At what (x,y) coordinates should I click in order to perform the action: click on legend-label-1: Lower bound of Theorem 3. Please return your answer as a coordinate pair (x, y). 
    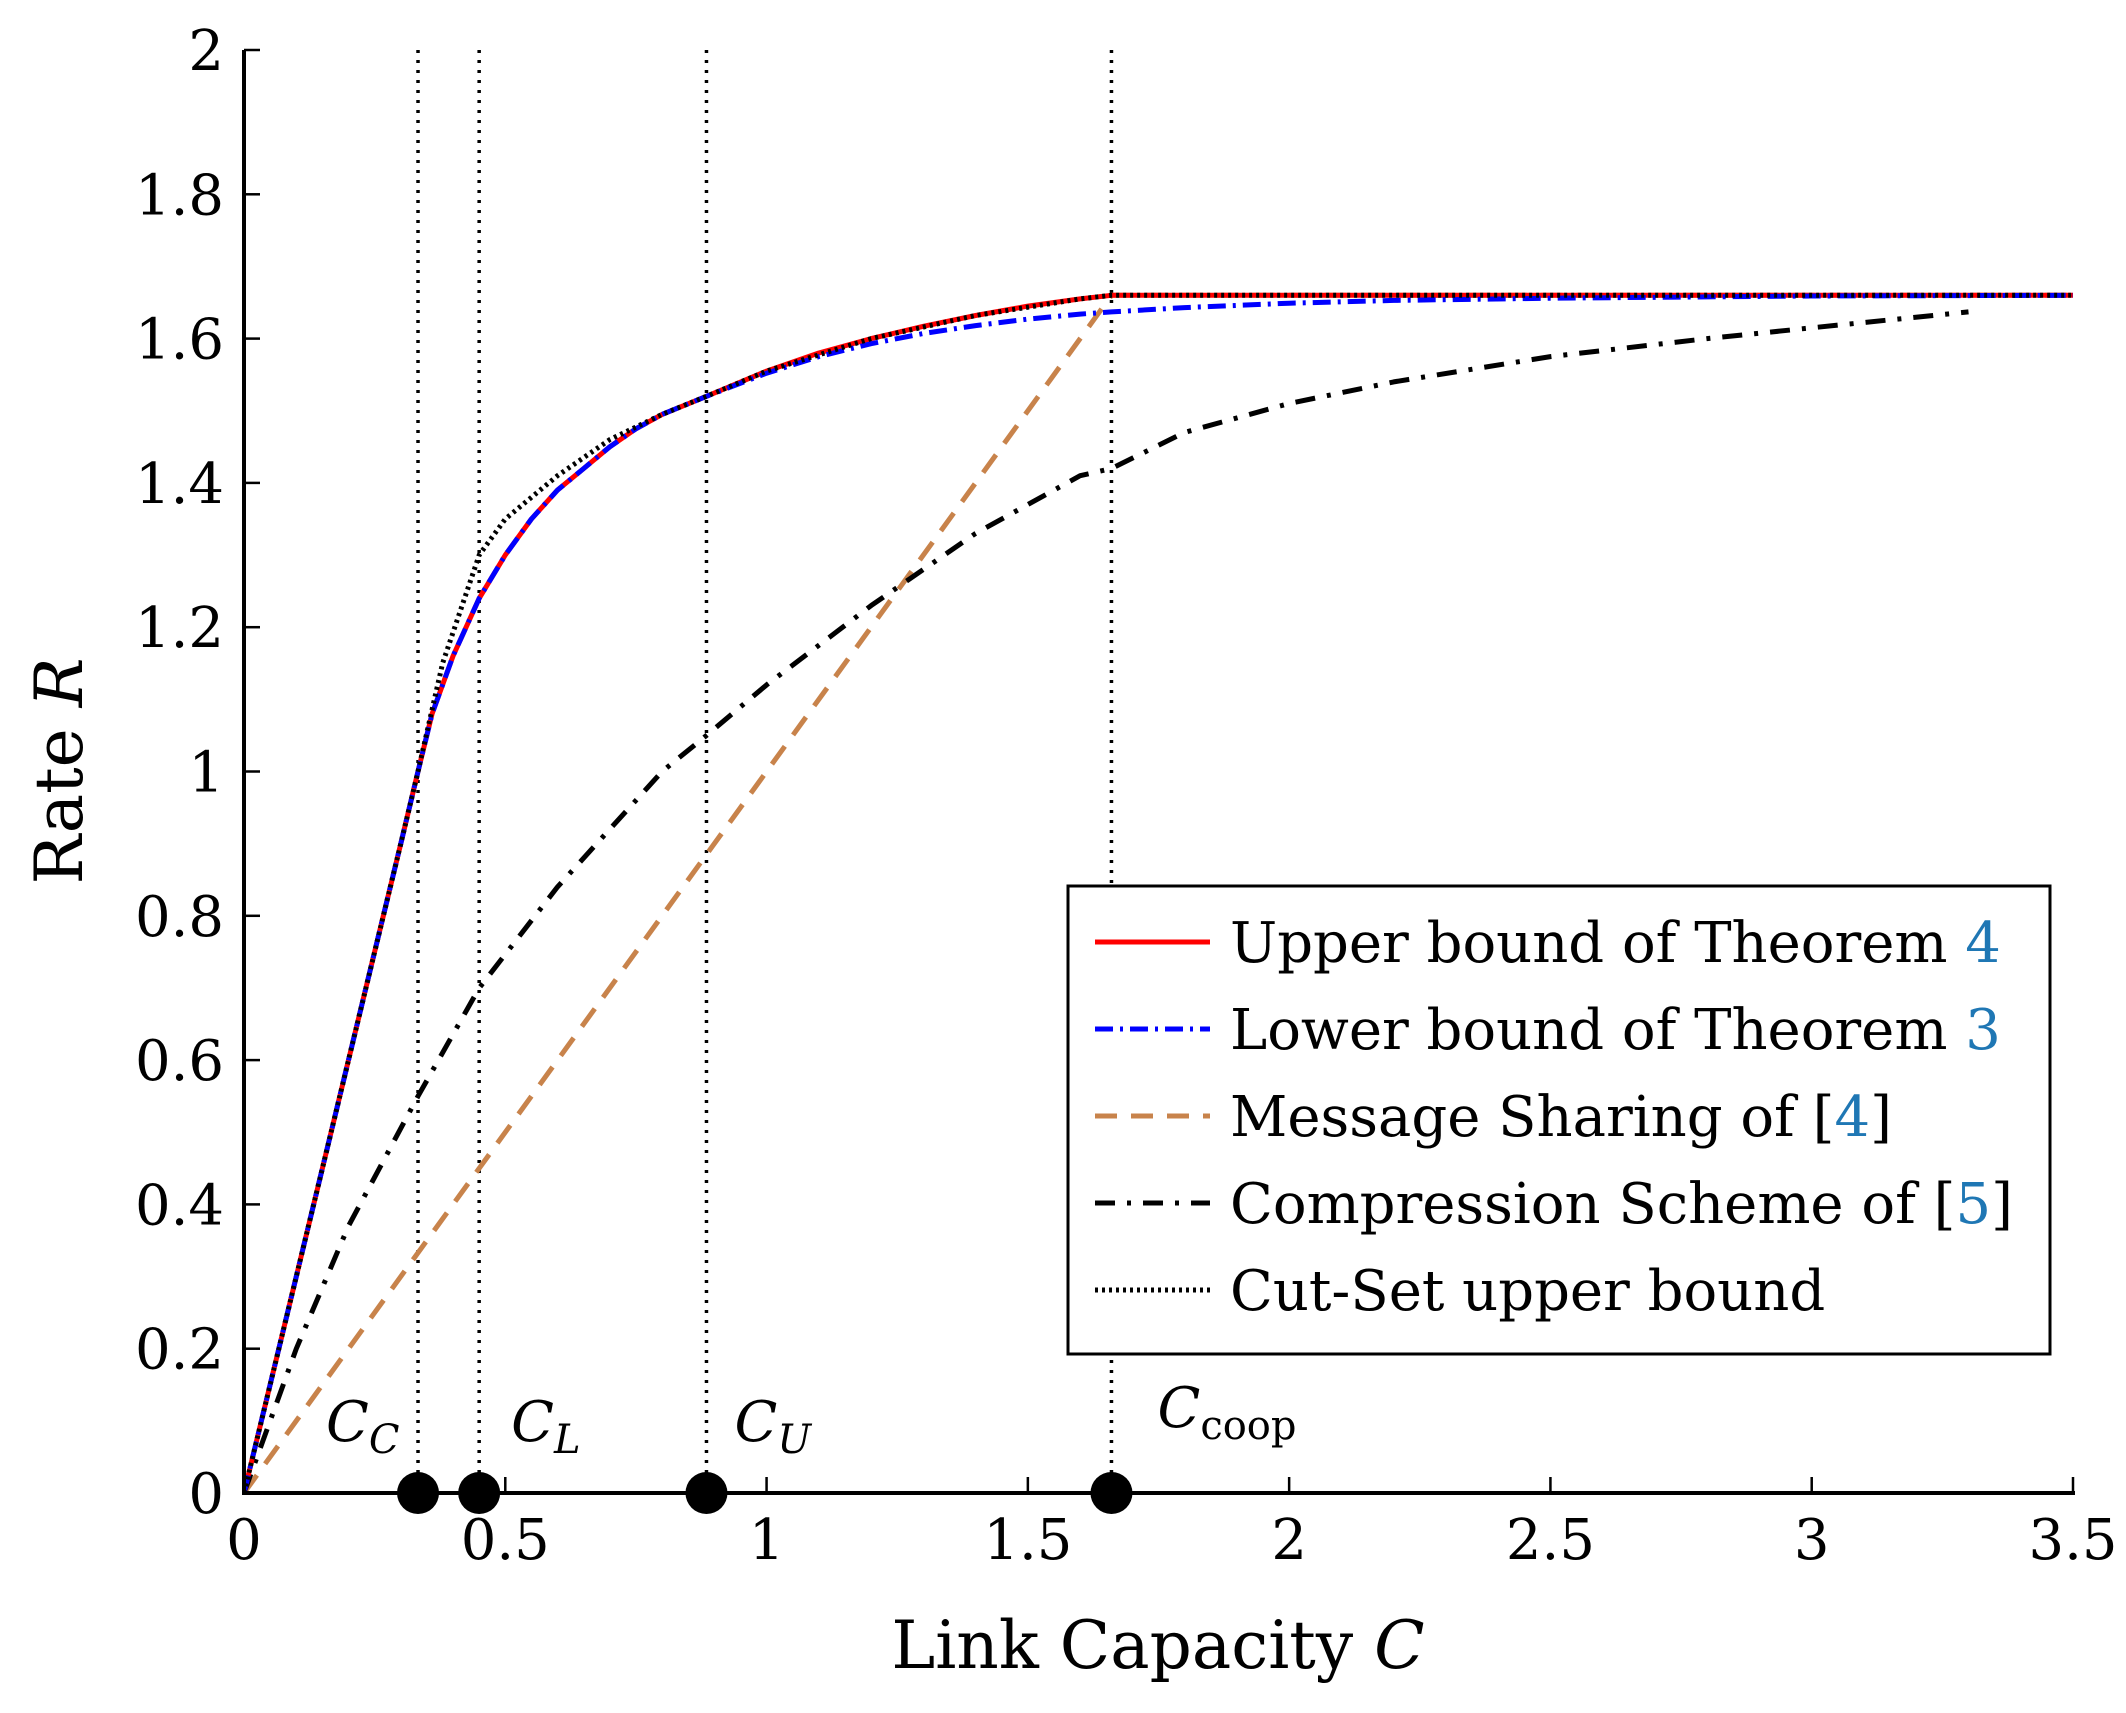
    Looking at the image, I should click on (1615, 1030).